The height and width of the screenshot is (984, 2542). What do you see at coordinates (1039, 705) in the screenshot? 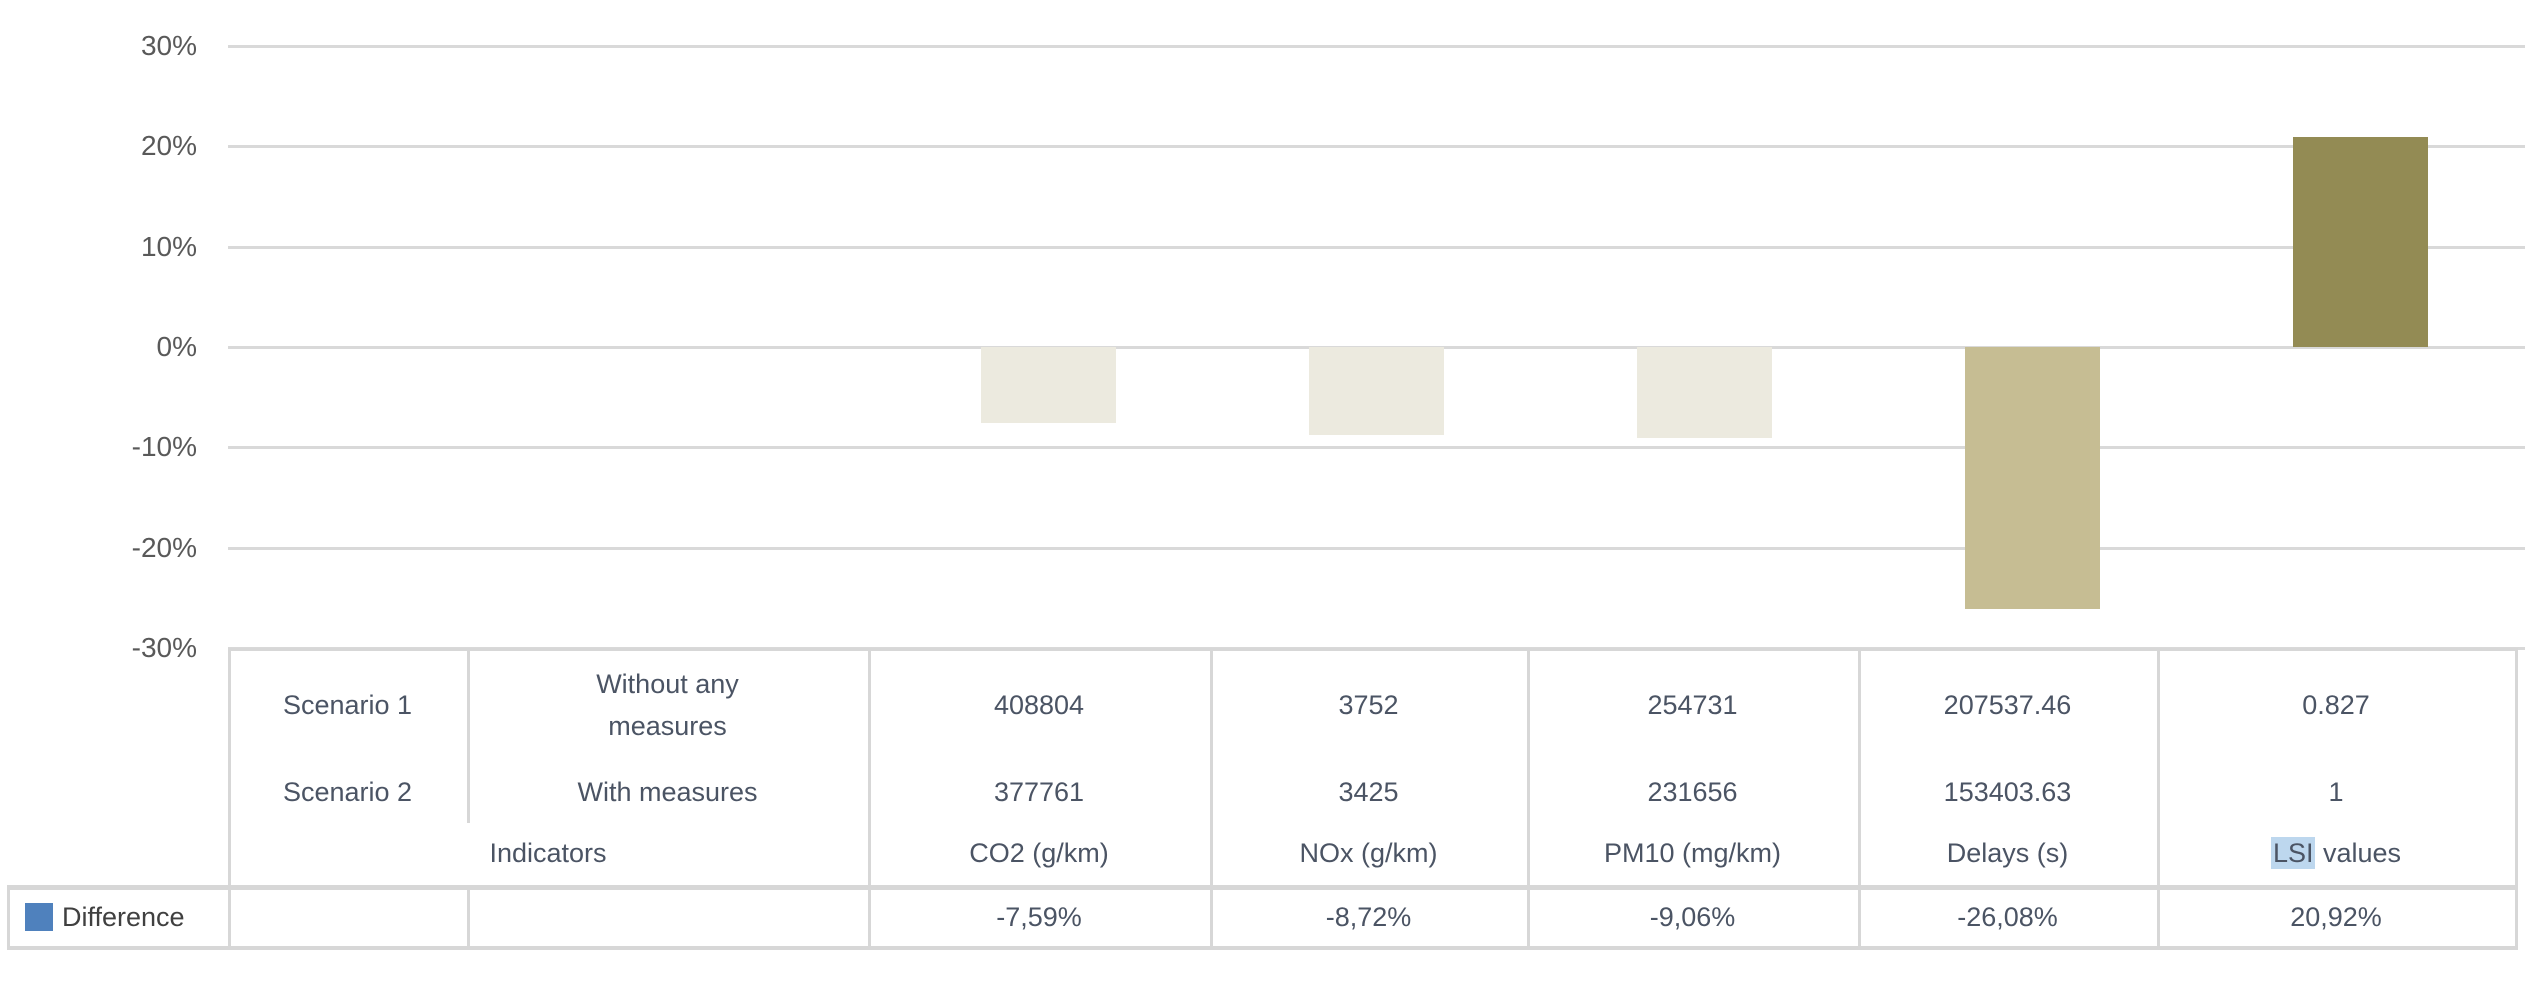
I see `table-value-cell: 408804` at bounding box center [1039, 705].